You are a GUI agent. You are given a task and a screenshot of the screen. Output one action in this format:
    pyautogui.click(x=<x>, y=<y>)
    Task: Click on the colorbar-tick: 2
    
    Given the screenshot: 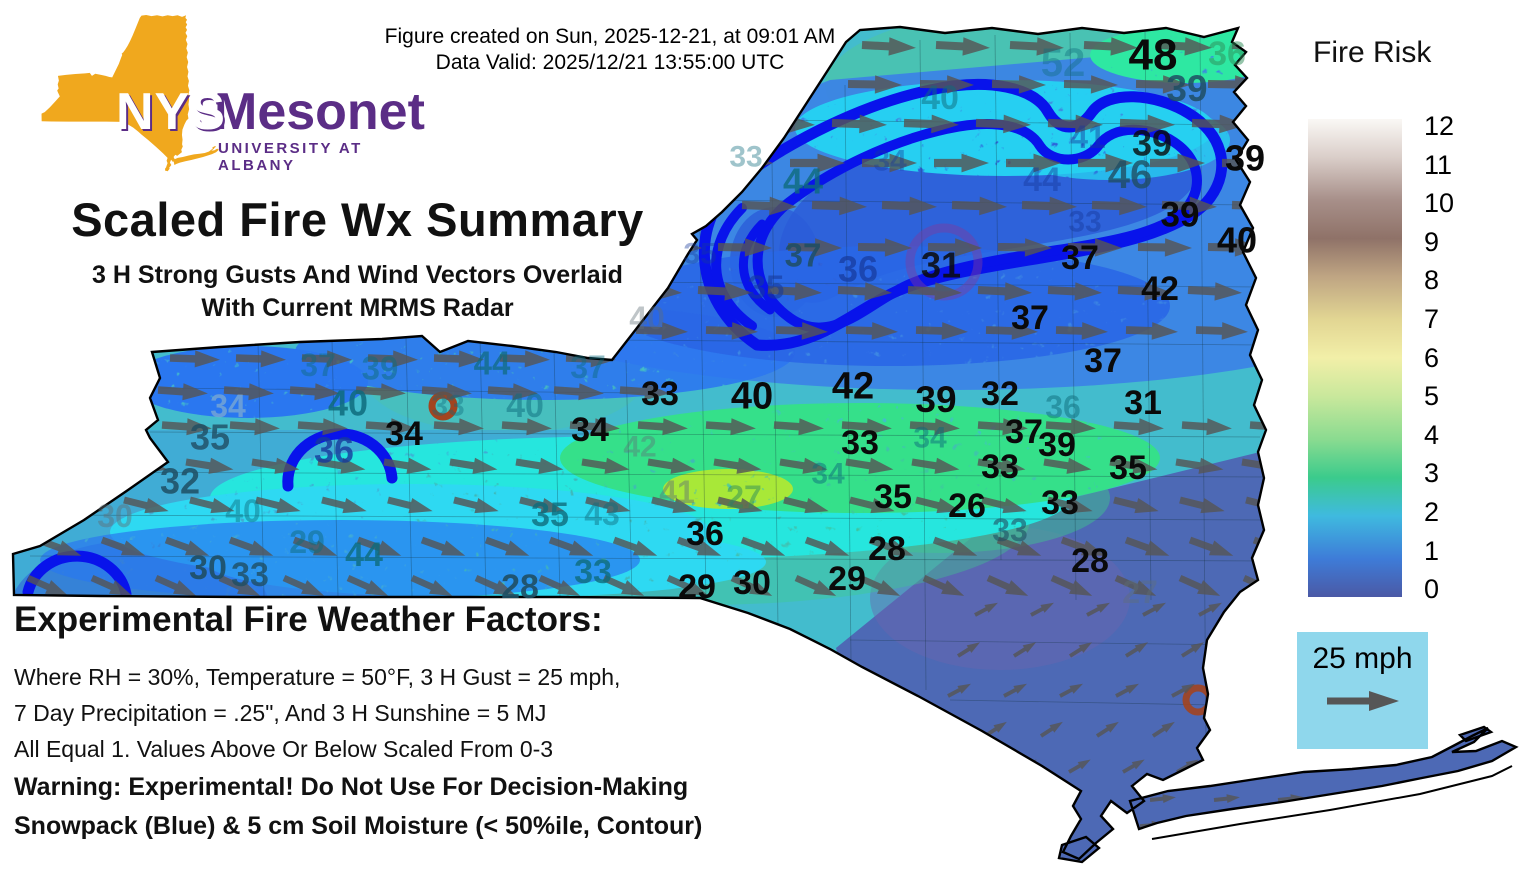 What is the action you would take?
    pyautogui.click(x=1432, y=512)
    